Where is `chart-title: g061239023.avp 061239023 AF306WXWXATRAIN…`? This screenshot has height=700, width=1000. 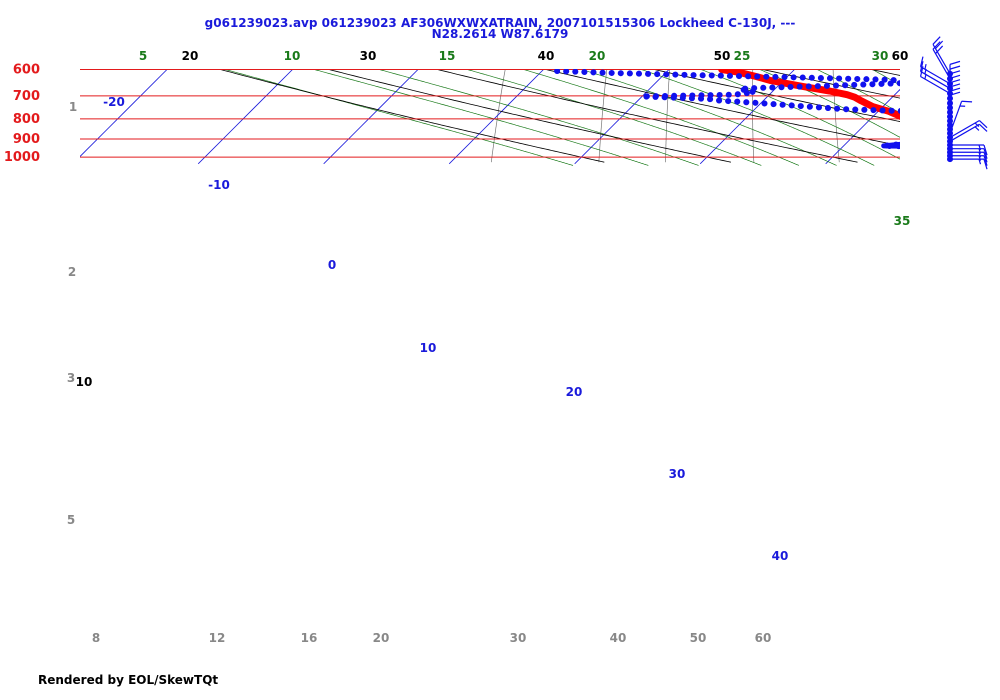
chart-title: g061239023.avp 061239023 AF306WXWXATRAIN… is located at coordinates (500, 28).